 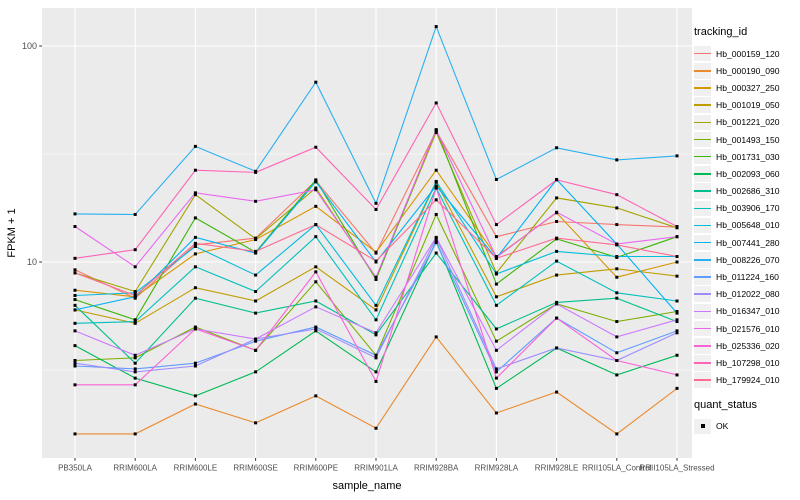 I want to click on quant-status-block: quant_status OK, so click(x=746, y=417).